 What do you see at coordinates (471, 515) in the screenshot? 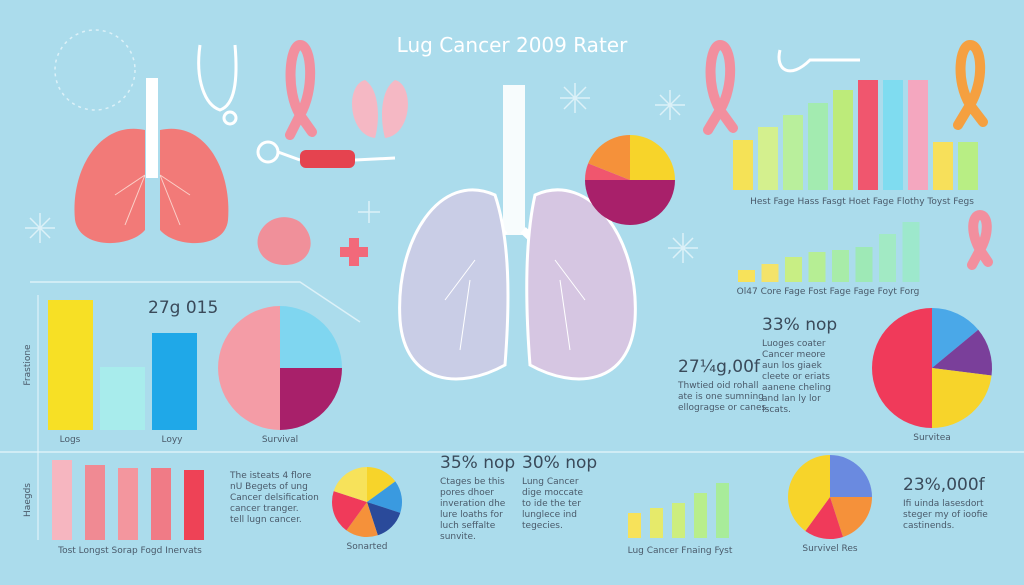
I see `stat-line: lure loaths for` at bounding box center [471, 515].